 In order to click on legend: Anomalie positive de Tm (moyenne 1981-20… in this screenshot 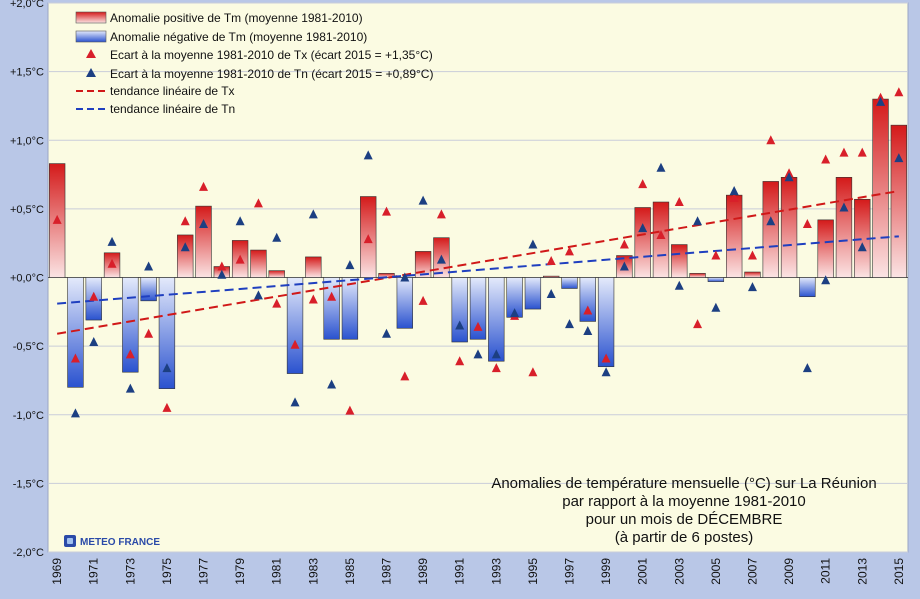, I will do `click(254, 63)`.